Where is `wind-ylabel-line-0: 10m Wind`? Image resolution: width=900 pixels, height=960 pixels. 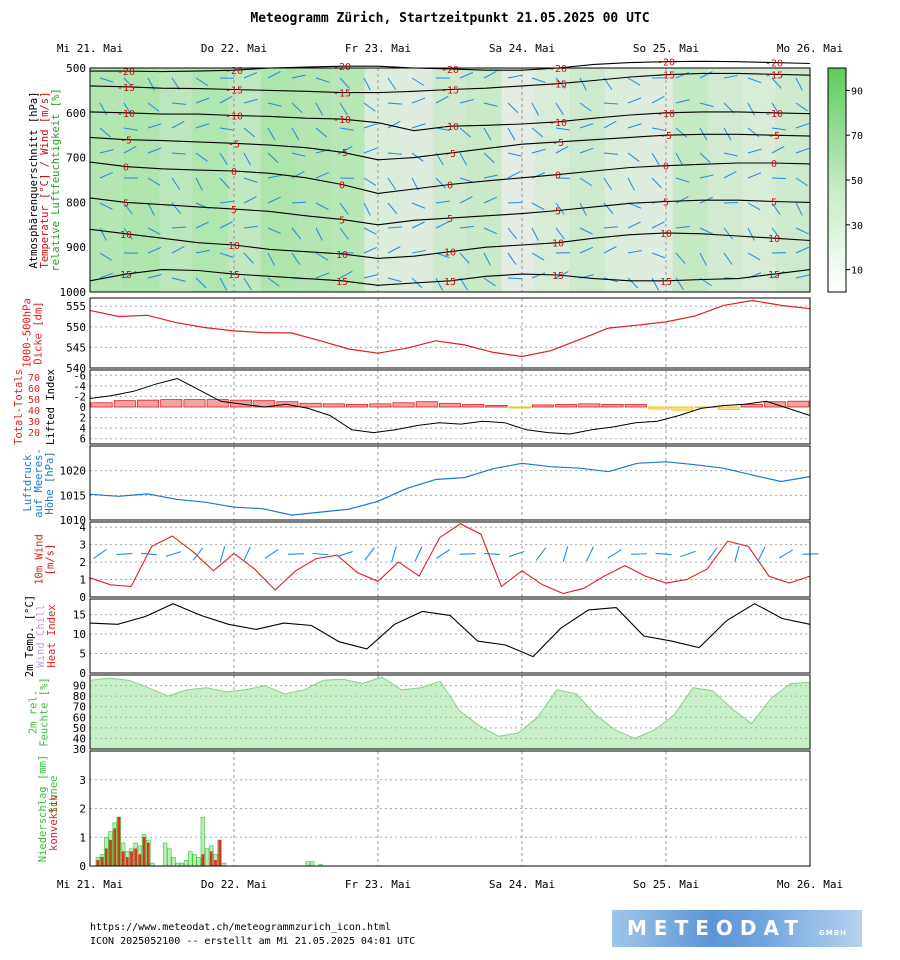 wind-ylabel-line-0: 10m Wind is located at coordinates (40, 559).